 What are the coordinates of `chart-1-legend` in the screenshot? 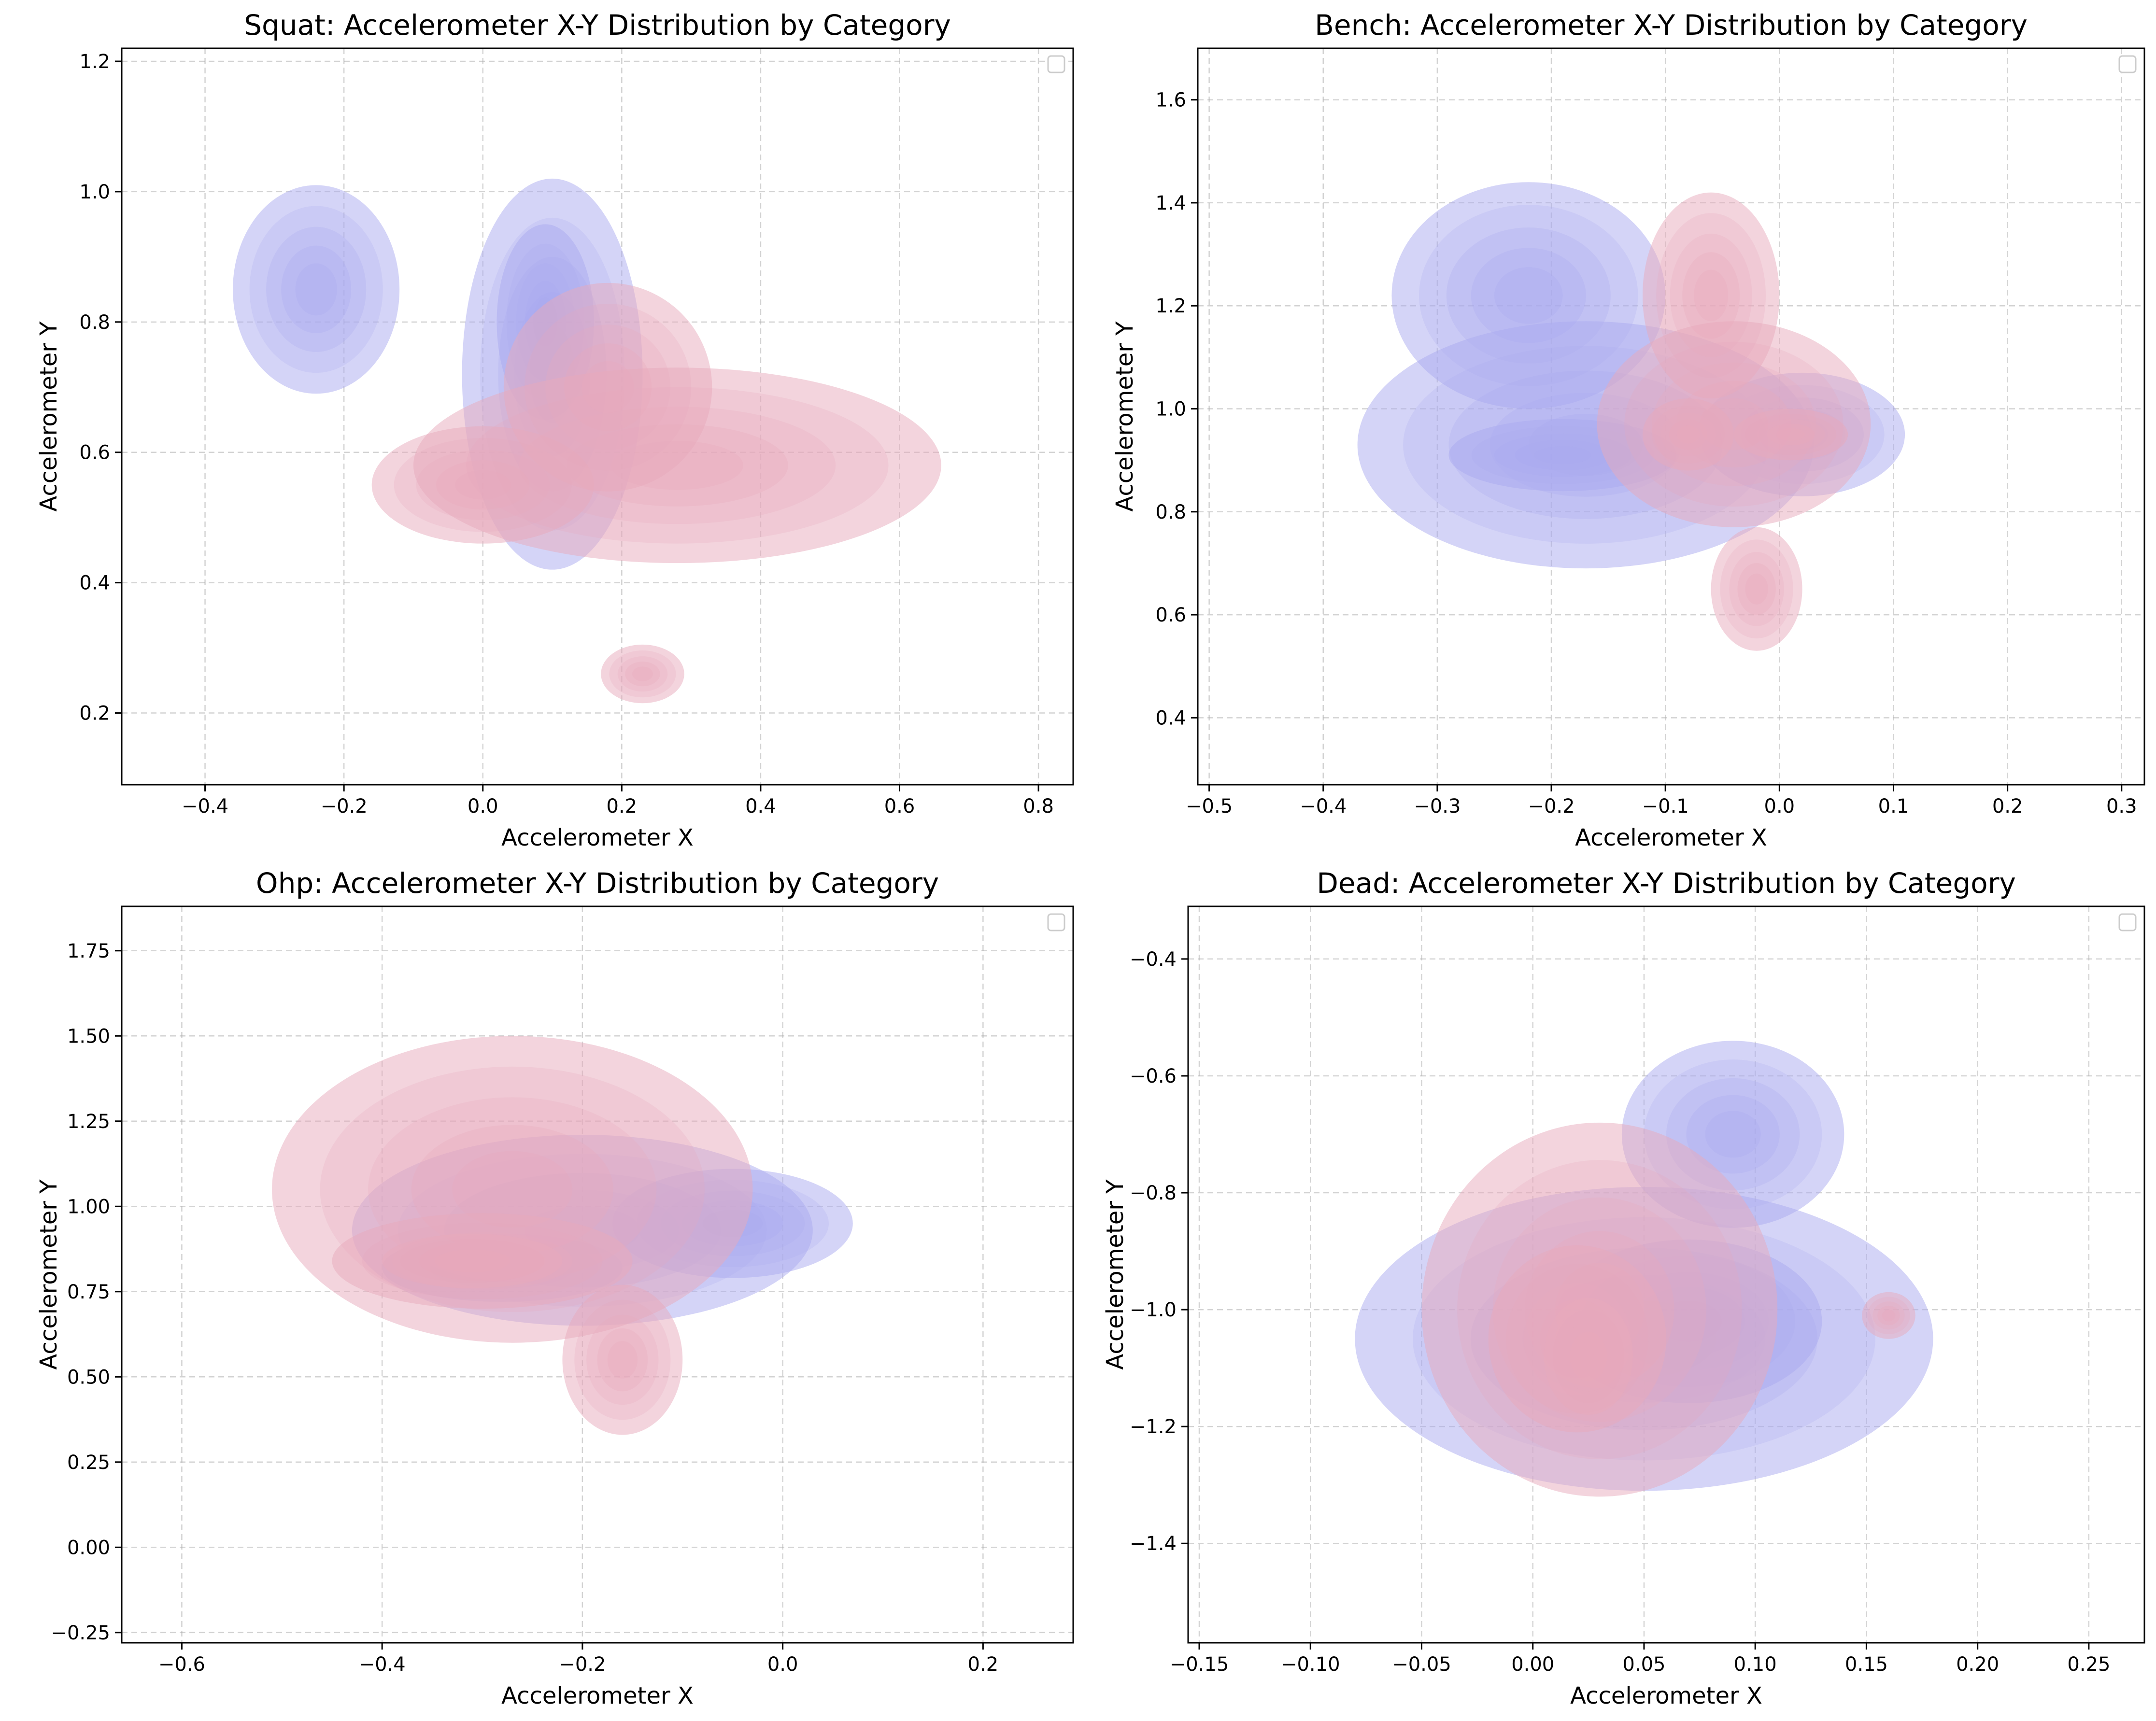 It's located at (1056, 64).